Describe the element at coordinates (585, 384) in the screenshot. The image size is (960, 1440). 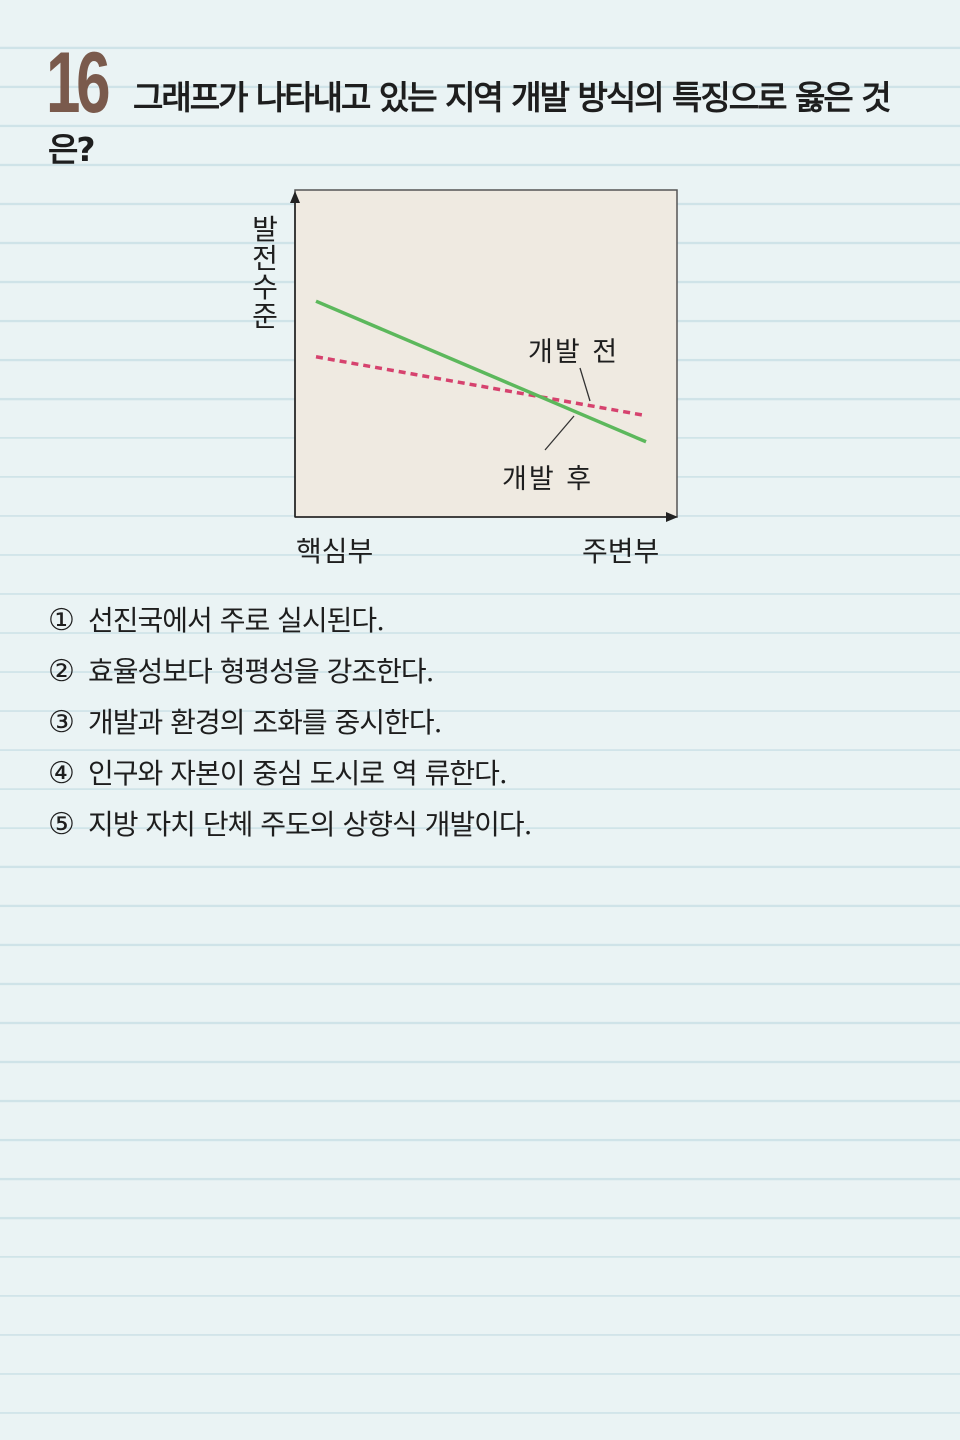
I see `leader-before` at that location.